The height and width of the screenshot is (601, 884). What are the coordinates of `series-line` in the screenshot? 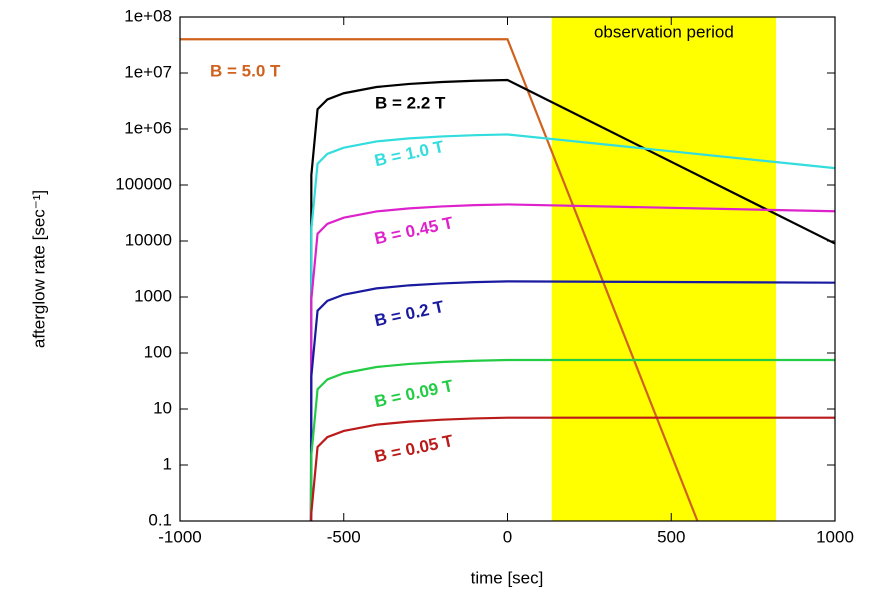 It's located at (572, 468).